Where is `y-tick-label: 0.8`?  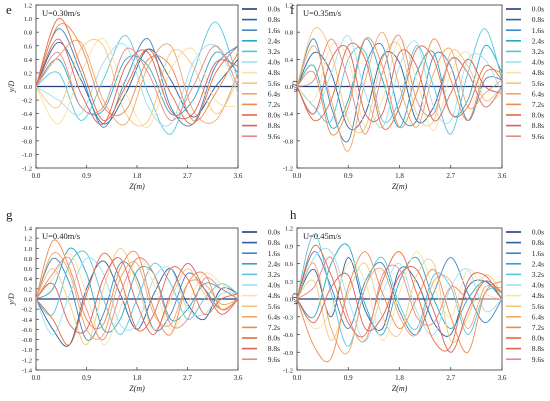 y-tick-label: 0.8 is located at coordinates (28, 259).